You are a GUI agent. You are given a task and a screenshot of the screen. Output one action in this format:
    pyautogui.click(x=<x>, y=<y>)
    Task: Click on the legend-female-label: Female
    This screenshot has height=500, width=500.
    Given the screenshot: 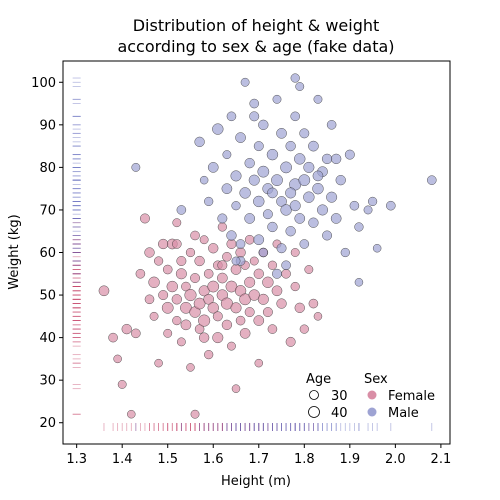 What is the action you would take?
    pyautogui.click(x=411, y=396)
    